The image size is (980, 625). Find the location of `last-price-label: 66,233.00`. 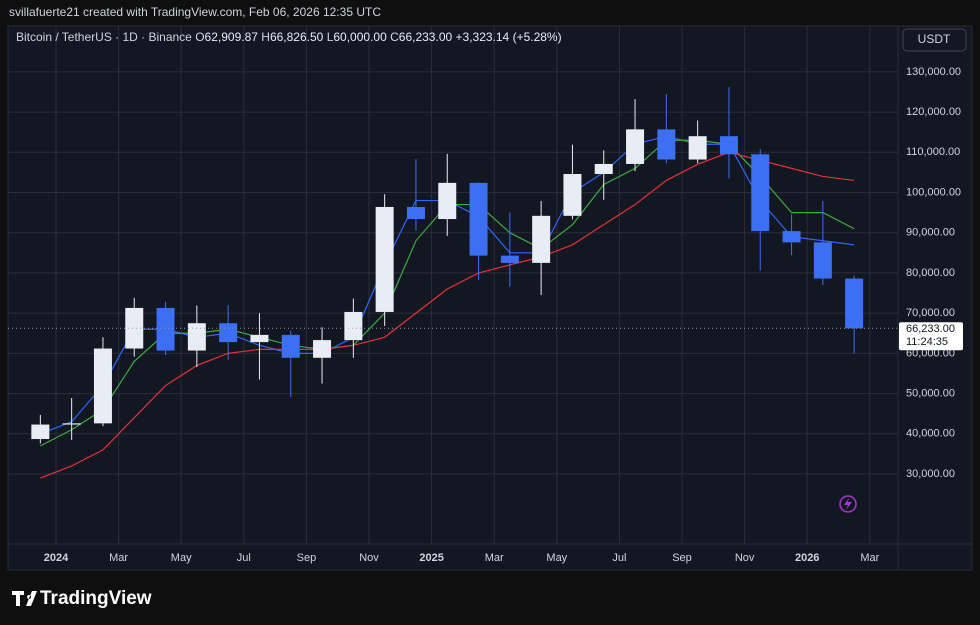

last-price-label: 66,233.00 is located at coordinates (930, 329).